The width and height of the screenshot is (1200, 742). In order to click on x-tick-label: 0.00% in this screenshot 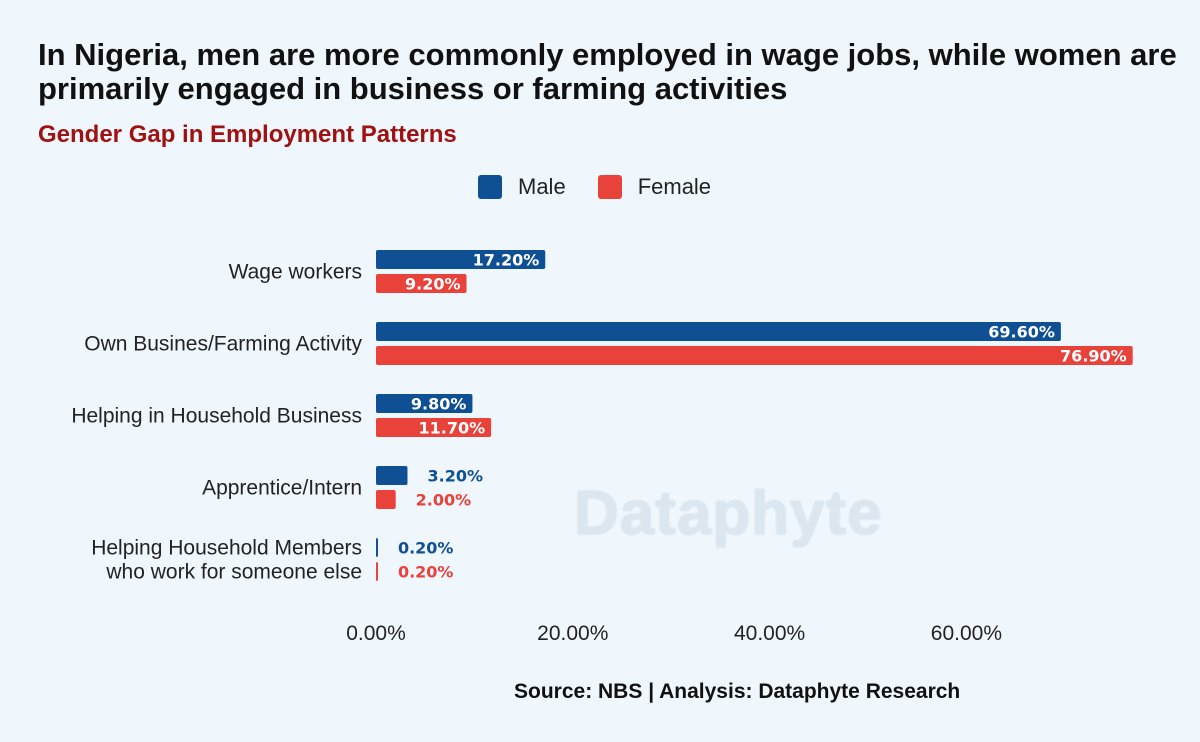, I will do `click(376, 633)`.